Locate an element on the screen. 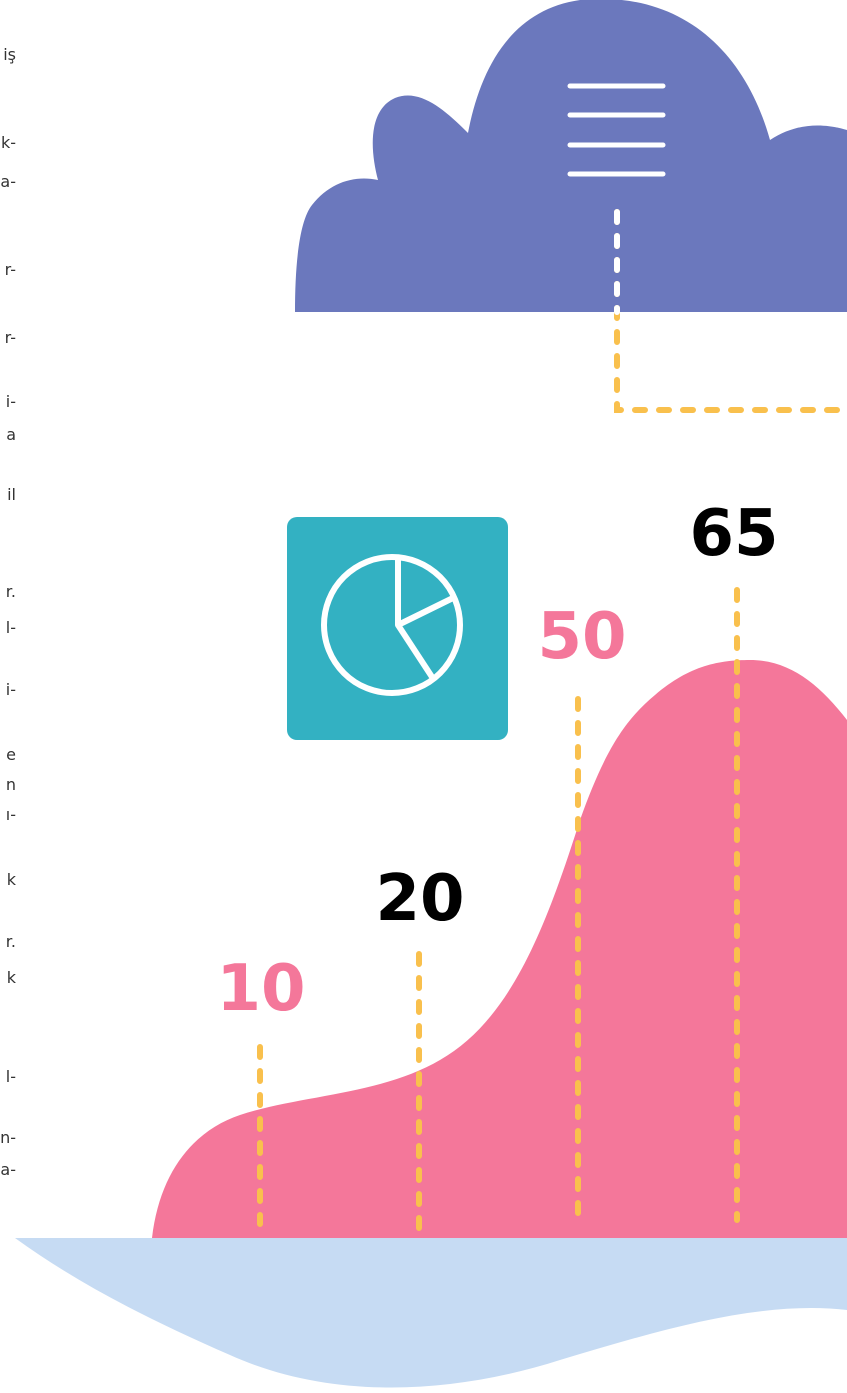 The height and width of the screenshot is (1393, 847). text-fragment: k- is located at coordinates (8, 142).